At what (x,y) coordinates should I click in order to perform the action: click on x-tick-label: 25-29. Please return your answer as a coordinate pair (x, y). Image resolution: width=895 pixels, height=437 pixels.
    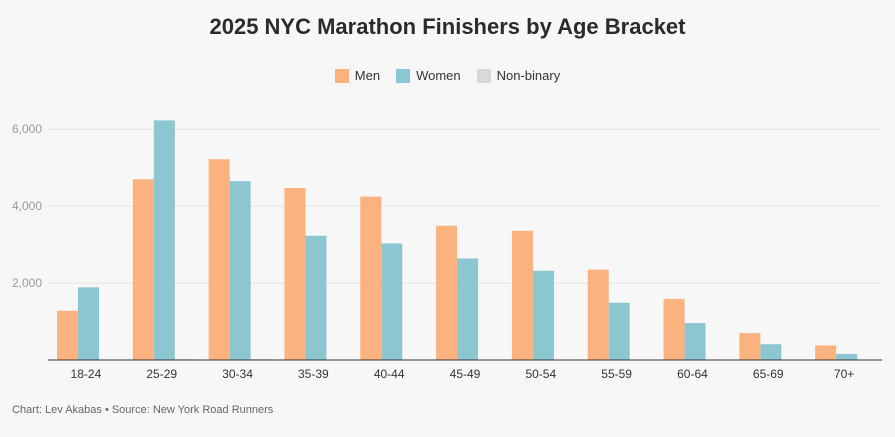
    Looking at the image, I should click on (161, 374).